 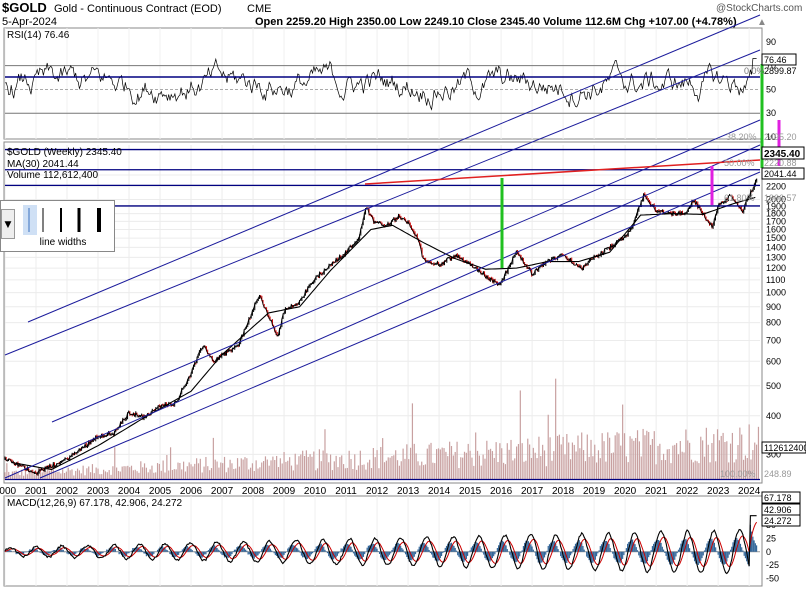 I want to click on toolbox-dropdown-icon: ▼, so click(x=8, y=224).